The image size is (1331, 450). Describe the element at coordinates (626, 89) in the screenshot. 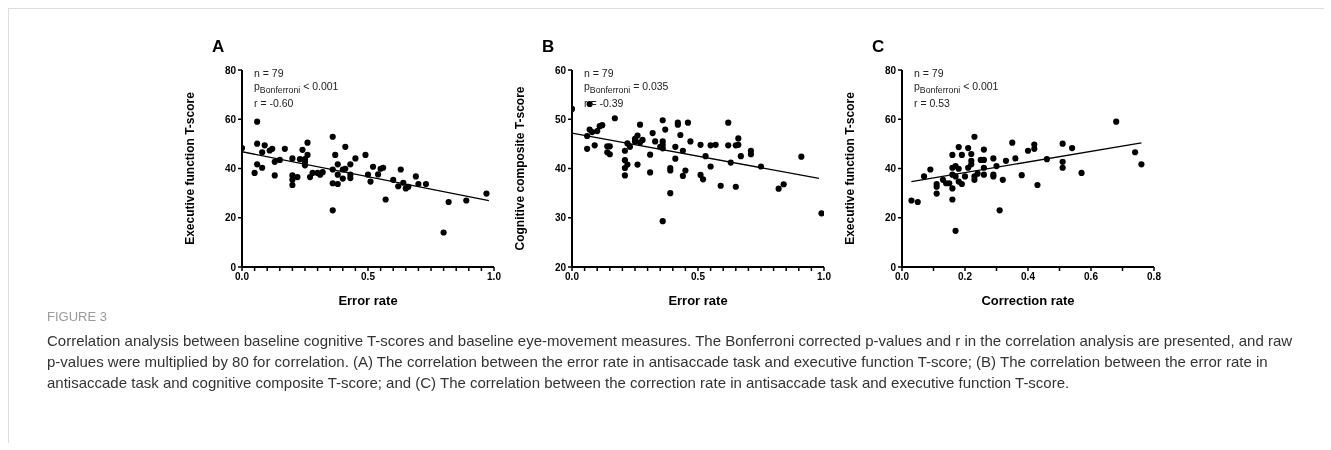

I see `annotation: p$_{Bonferroni}$ = 0.035` at that location.